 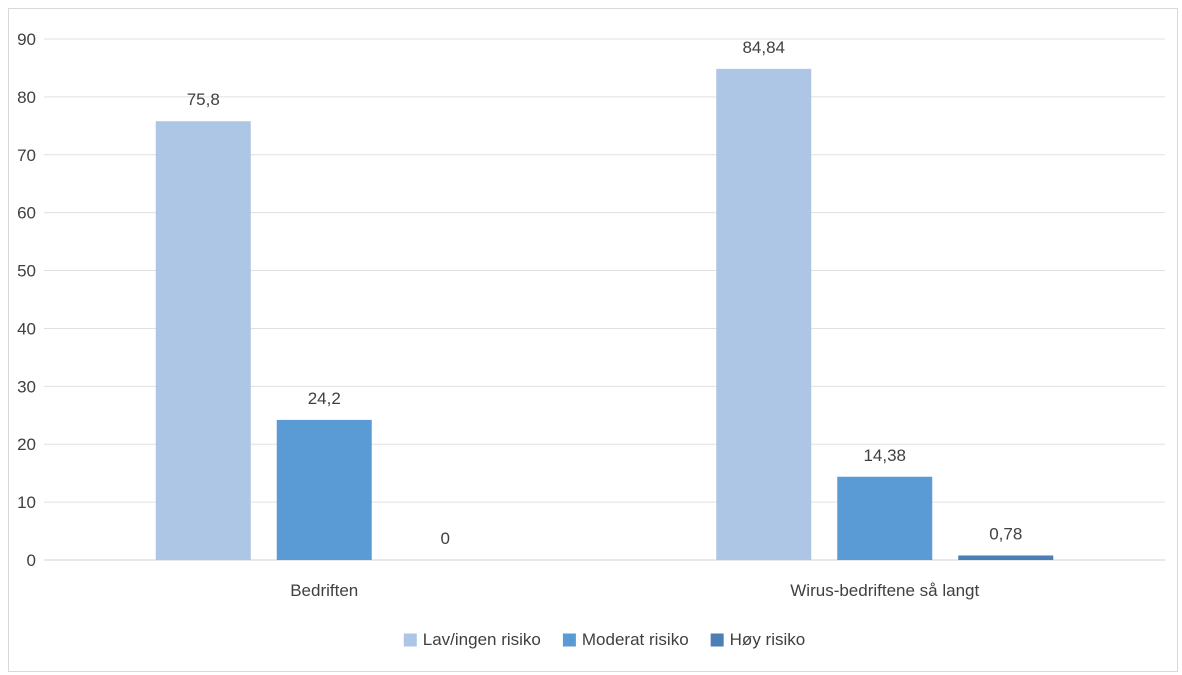 I want to click on y-tick-label: 80, so click(x=26, y=97).